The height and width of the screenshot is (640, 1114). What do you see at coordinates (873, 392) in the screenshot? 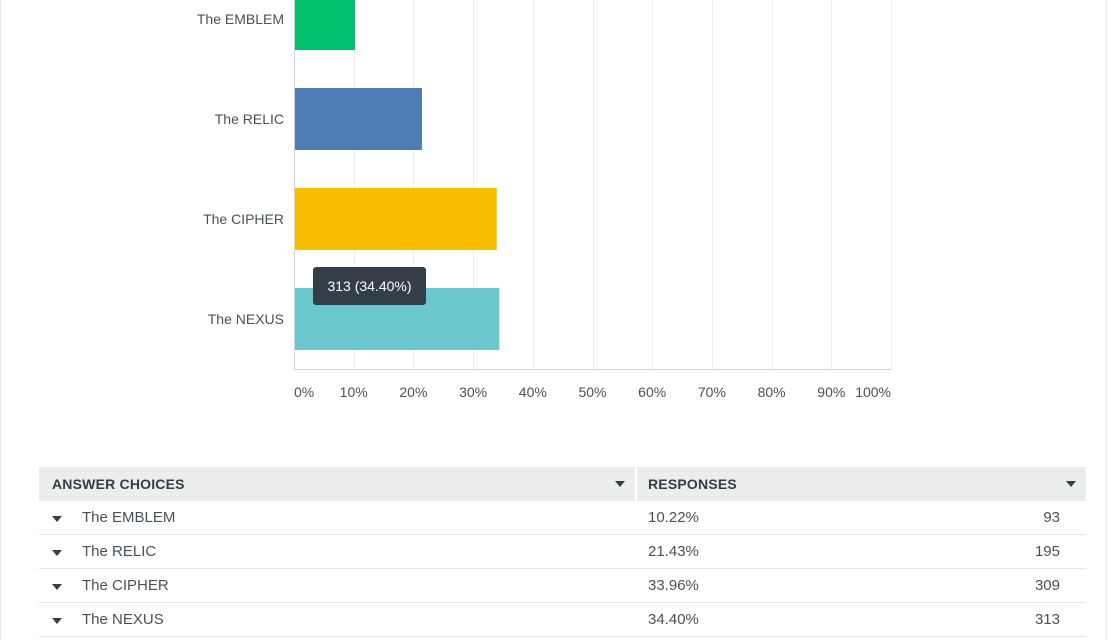
I see `x-tick-label: 100%` at bounding box center [873, 392].